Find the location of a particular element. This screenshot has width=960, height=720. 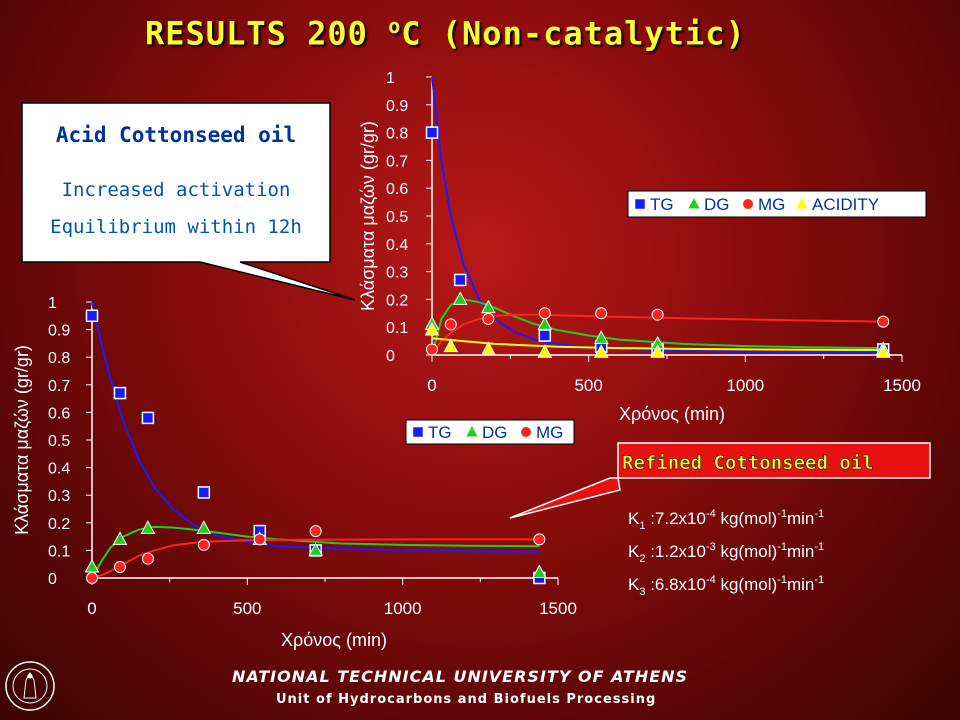

acid-callout-line2: Equilibrium within 12h is located at coordinates (176, 227).